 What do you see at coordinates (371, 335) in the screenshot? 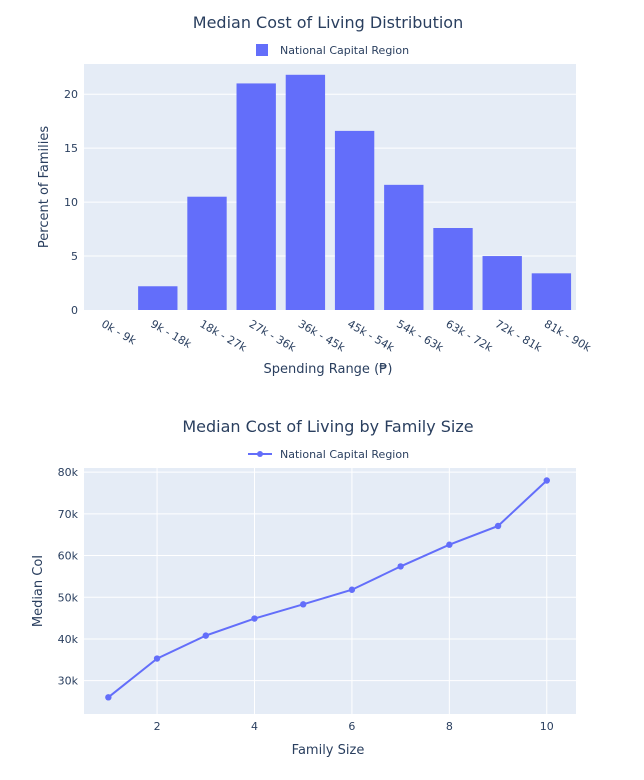
I see `x-tick-label: 45k - 54k` at bounding box center [371, 335].